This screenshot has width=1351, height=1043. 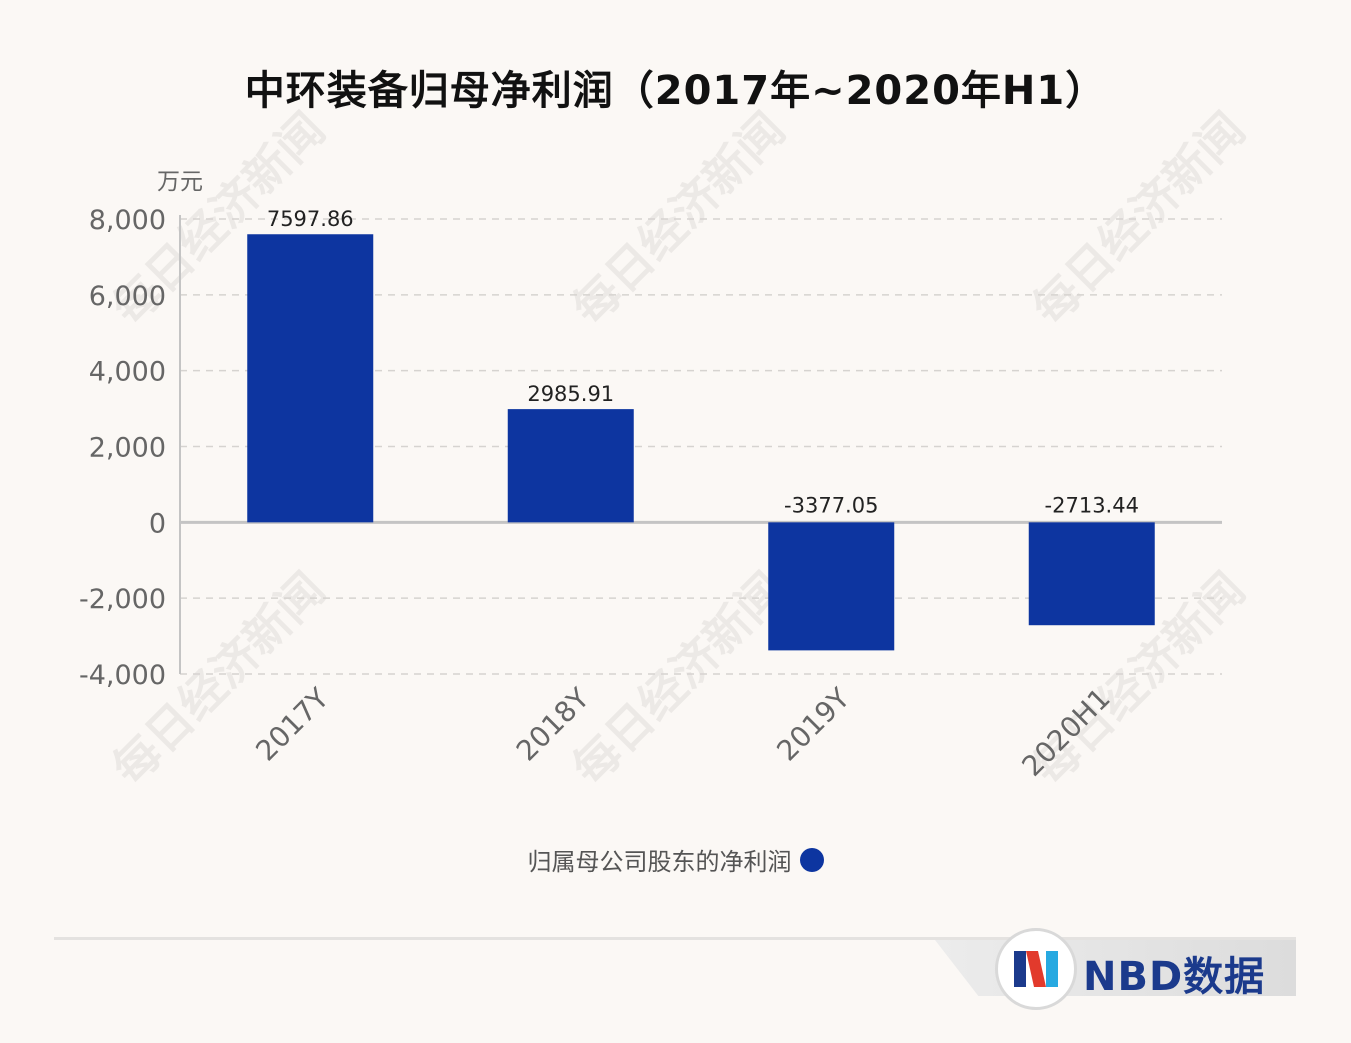 I want to click on y-tick-label: 6,000, so click(x=127, y=296).